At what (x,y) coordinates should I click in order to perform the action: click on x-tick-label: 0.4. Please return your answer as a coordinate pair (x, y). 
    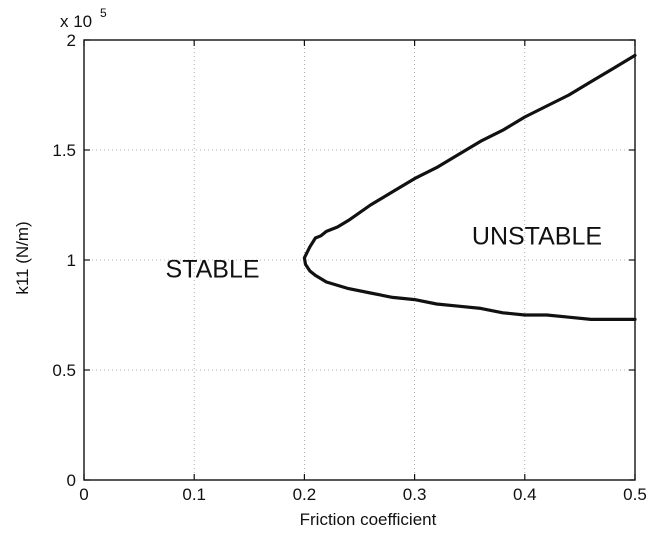
    Looking at the image, I should click on (525, 494).